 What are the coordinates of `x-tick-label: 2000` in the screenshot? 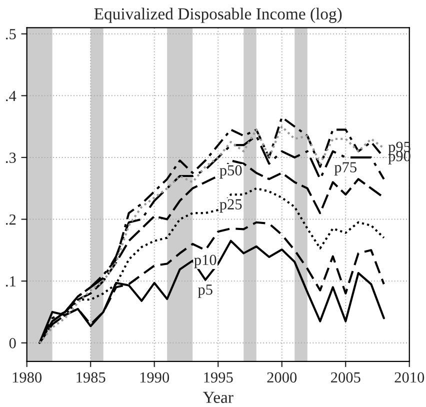 It's located at (282, 377).